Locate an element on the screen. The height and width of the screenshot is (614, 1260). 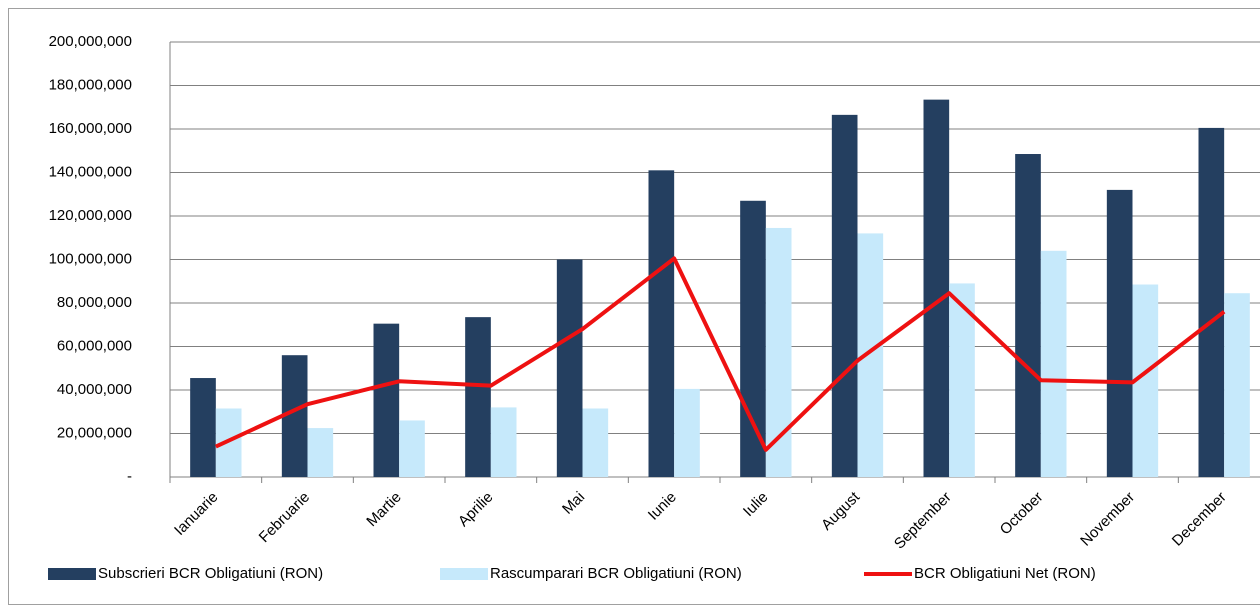
legend-label: Rascumparari BCR Obligatiuni (RON) is located at coordinates (616, 573).